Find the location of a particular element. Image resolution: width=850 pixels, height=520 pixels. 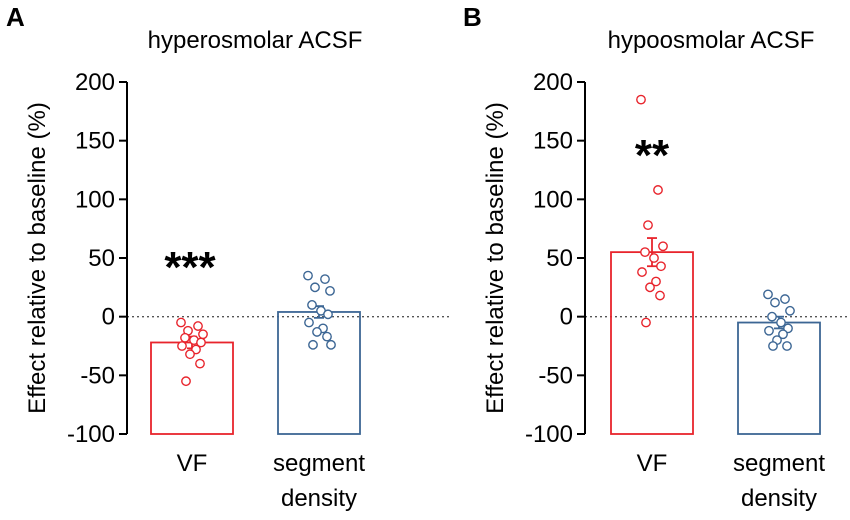

significance-marker: *** is located at coordinates (190, 267).